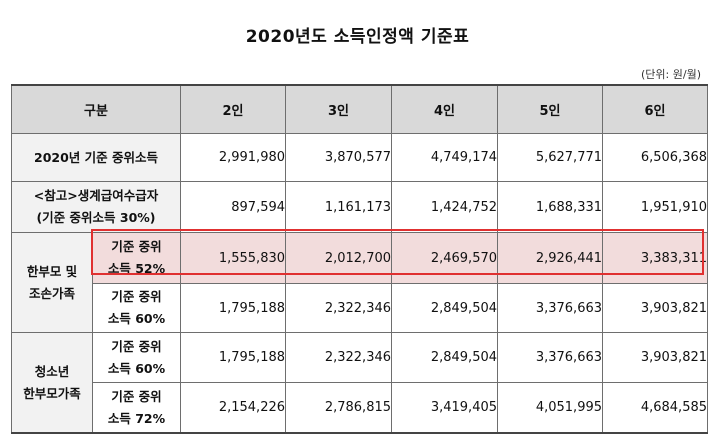  Describe the element at coordinates (52, 383) in the screenshot. I see `group-label-youth-single-parent: 청소년 한부모가족` at that location.